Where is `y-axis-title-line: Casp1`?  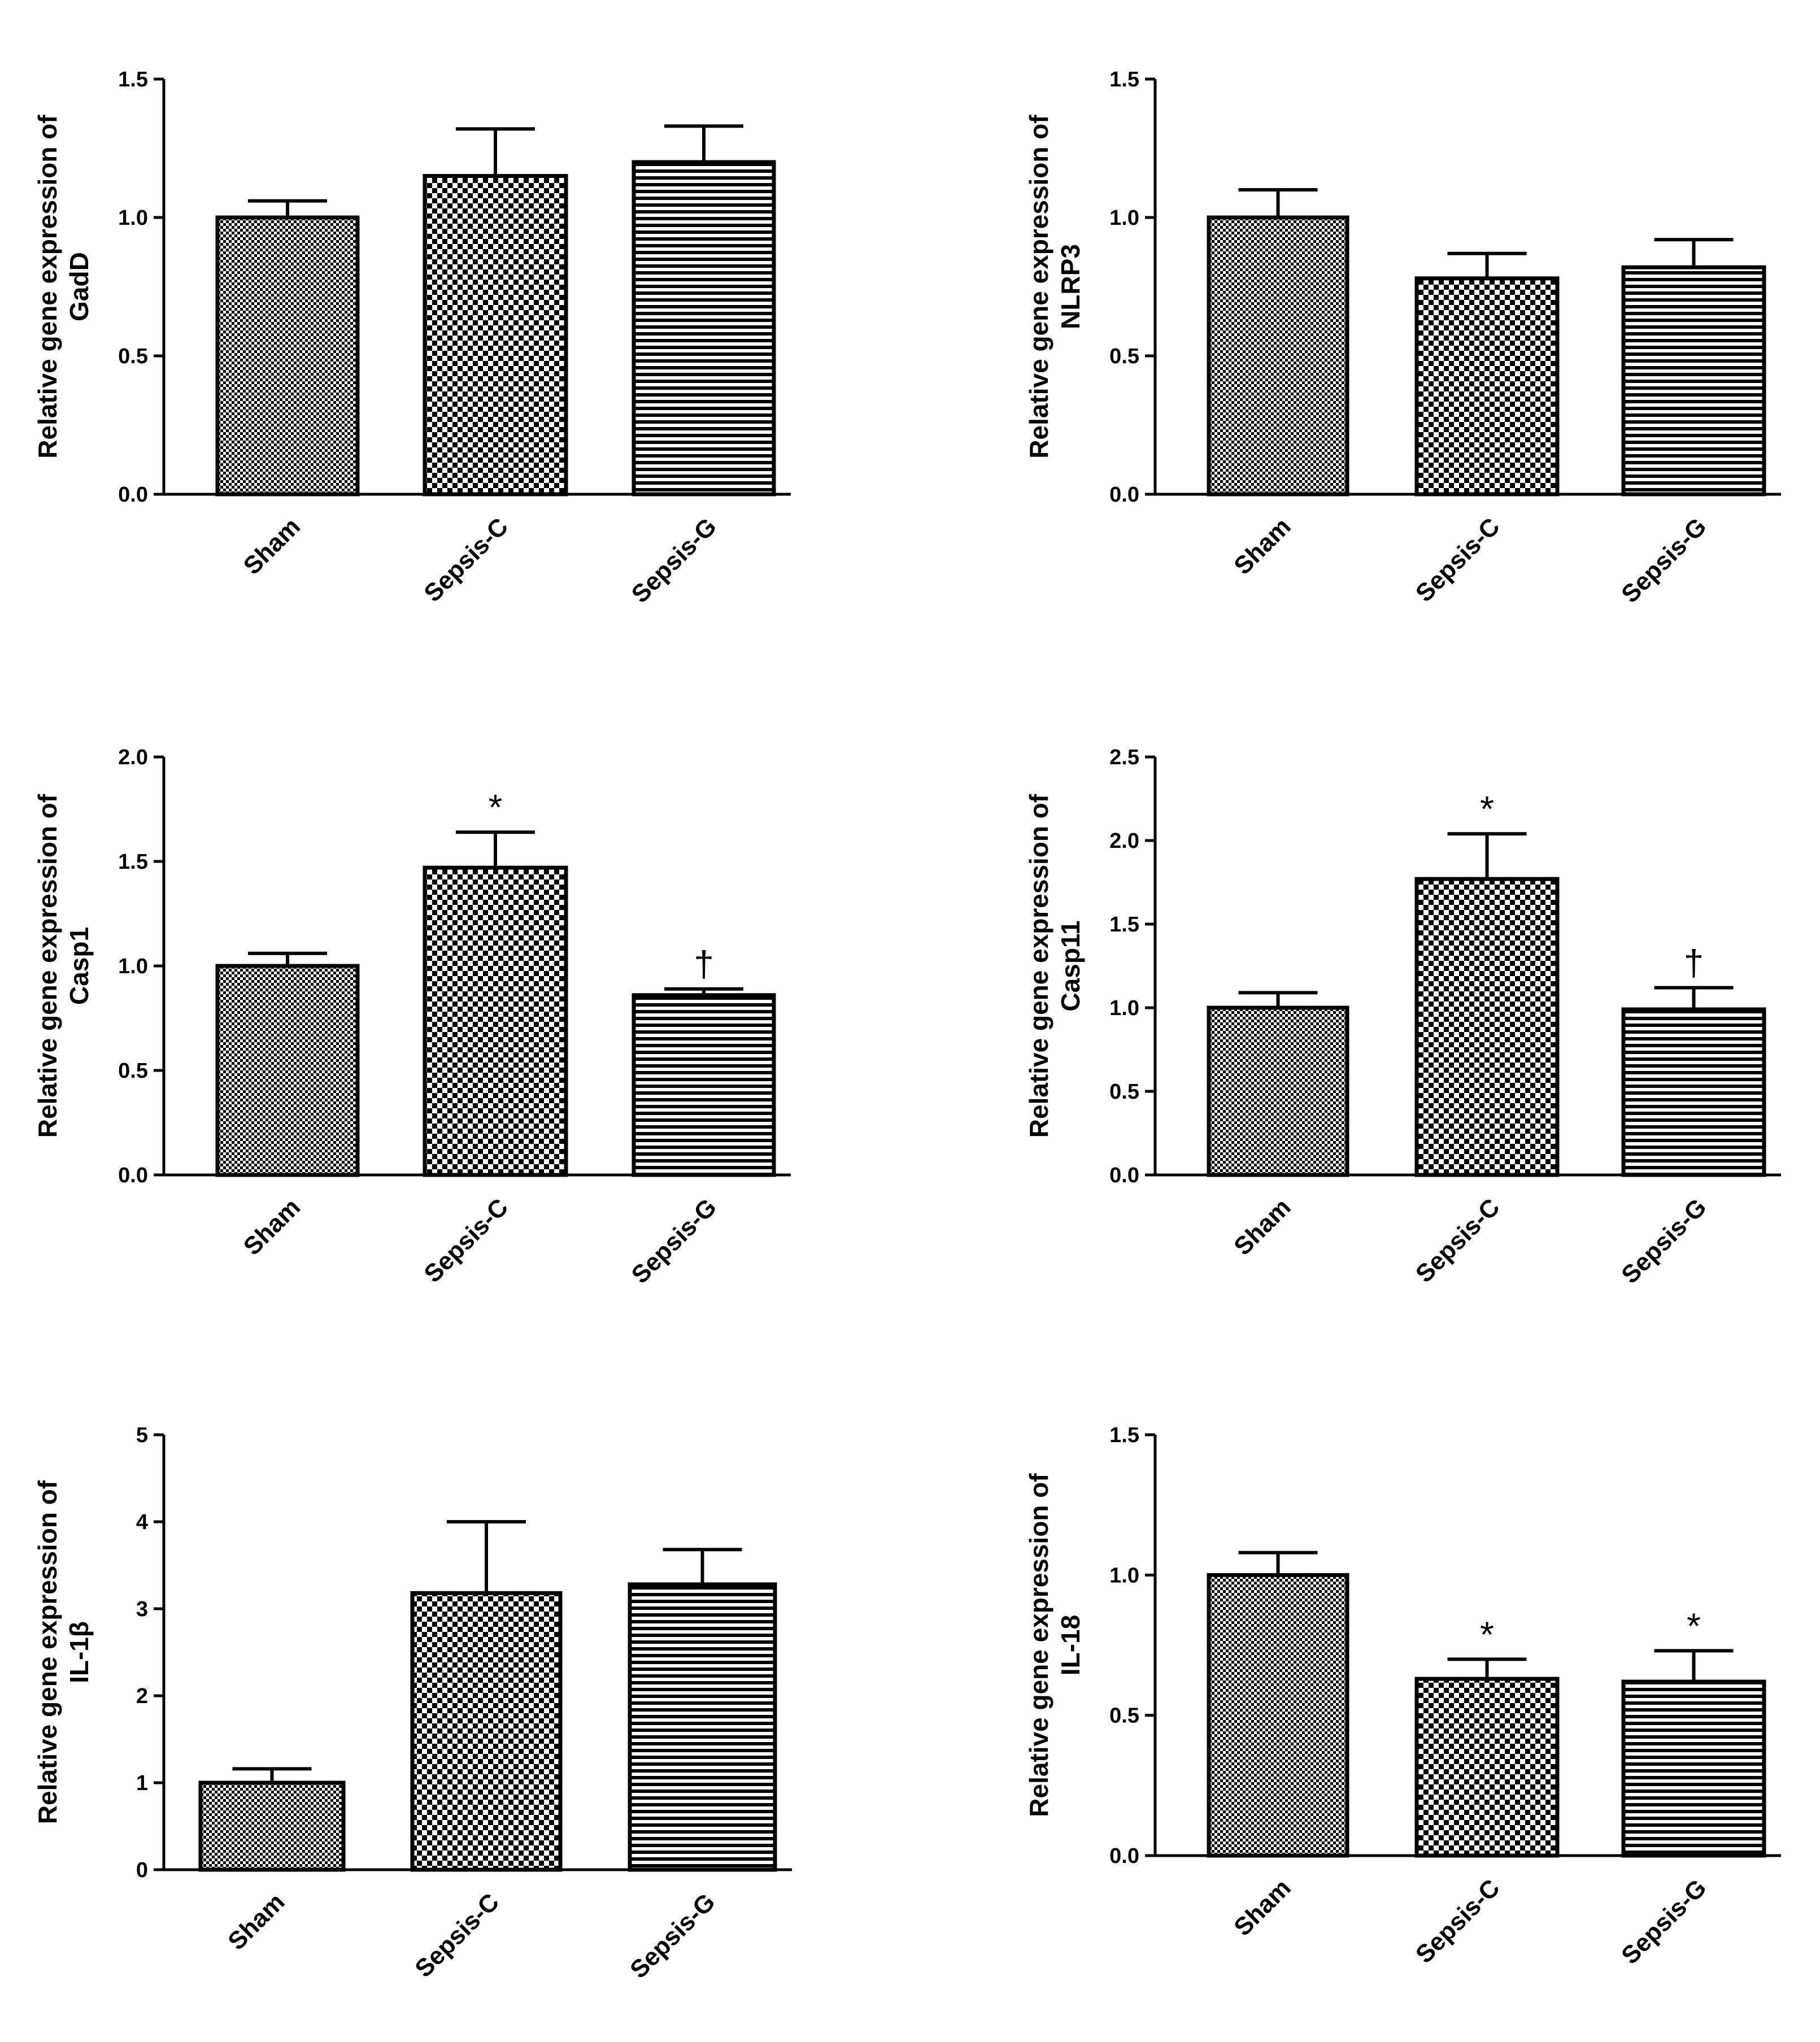 y-axis-title-line: Casp1 is located at coordinates (79, 966).